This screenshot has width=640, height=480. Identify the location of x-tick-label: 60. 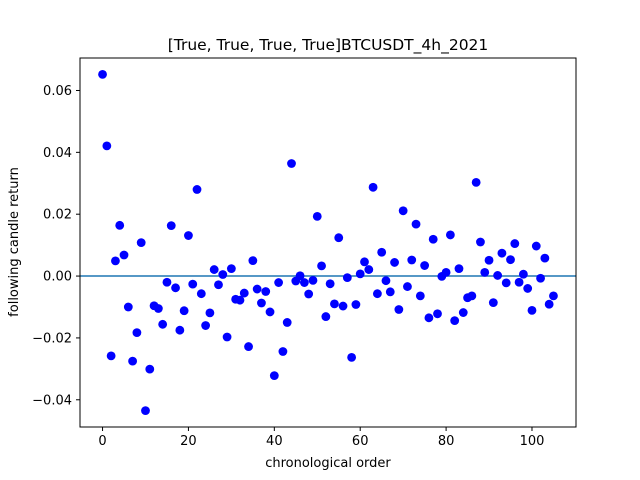
(360, 441).